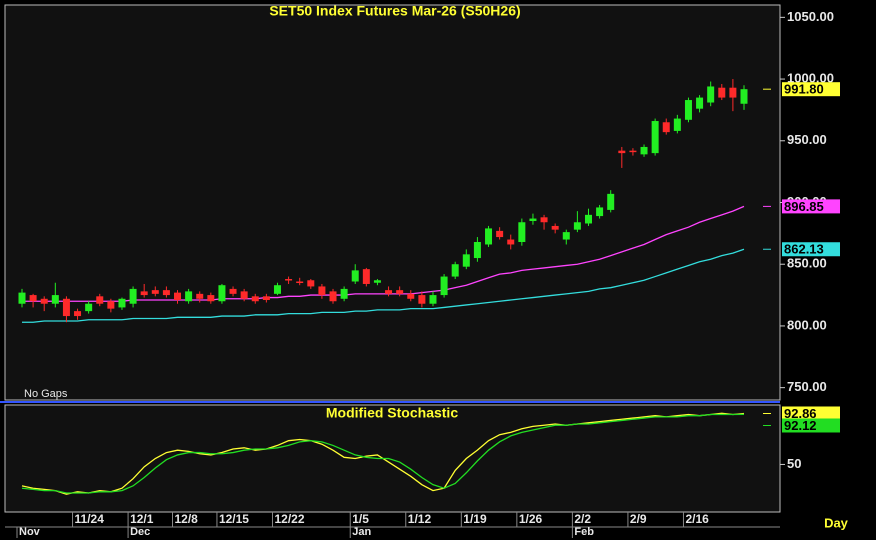  Describe the element at coordinates (289, 519) in the screenshot. I see `x-tick-label: 12/22` at that location.